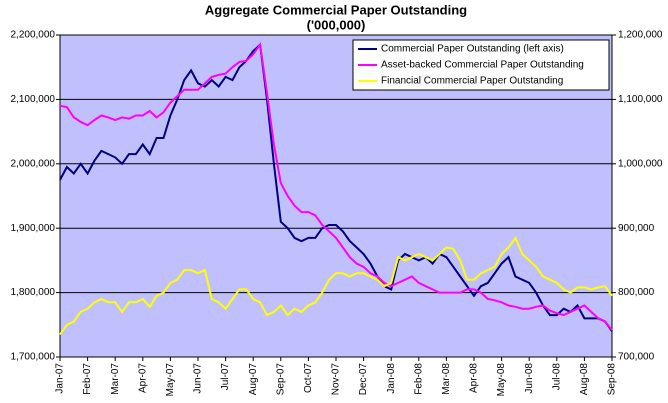  What do you see at coordinates (472, 49) in the screenshot?
I see `legend-label: Commercial Paper Outstanding (left axis)` at bounding box center [472, 49].